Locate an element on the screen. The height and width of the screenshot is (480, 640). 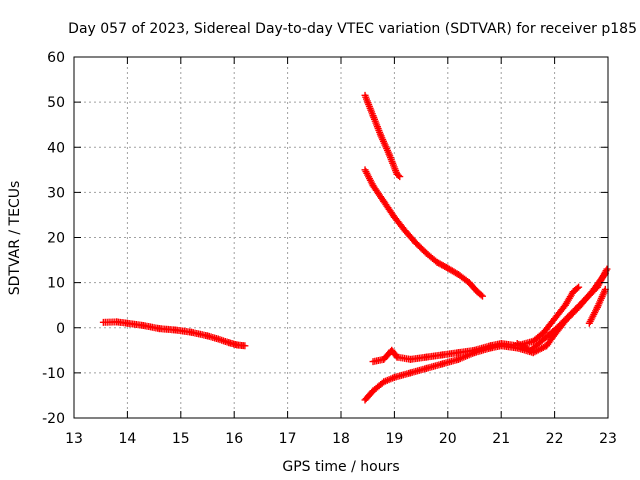
y-tick-label: 0 is located at coordinates (60, 329).